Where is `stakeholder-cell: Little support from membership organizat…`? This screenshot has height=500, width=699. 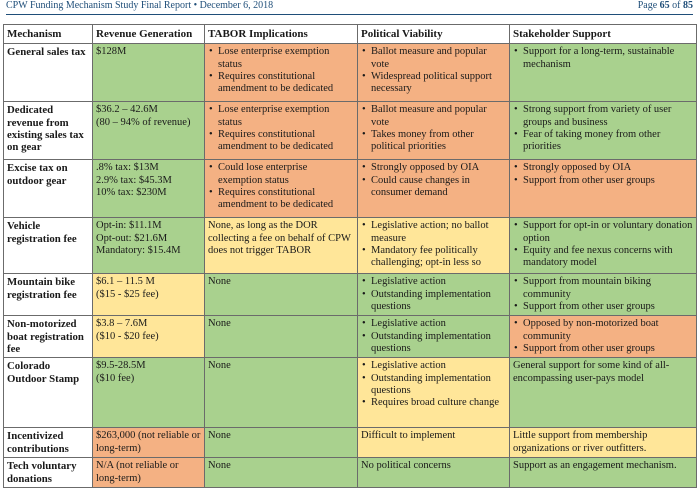
stakeholder-cell: Little support from membership organizat… is located at coordinates (603, 443).